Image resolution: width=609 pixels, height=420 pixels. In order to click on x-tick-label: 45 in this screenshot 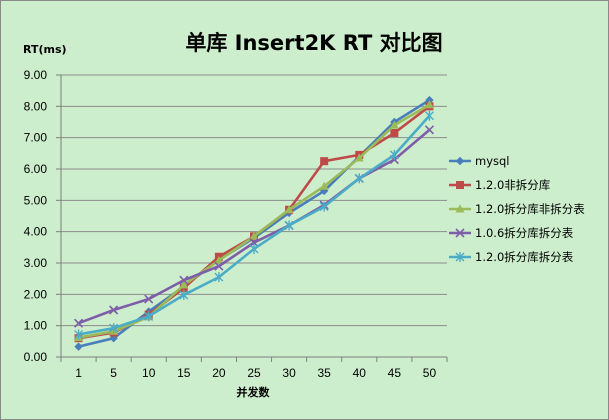, I will do `click(395, 373)`.